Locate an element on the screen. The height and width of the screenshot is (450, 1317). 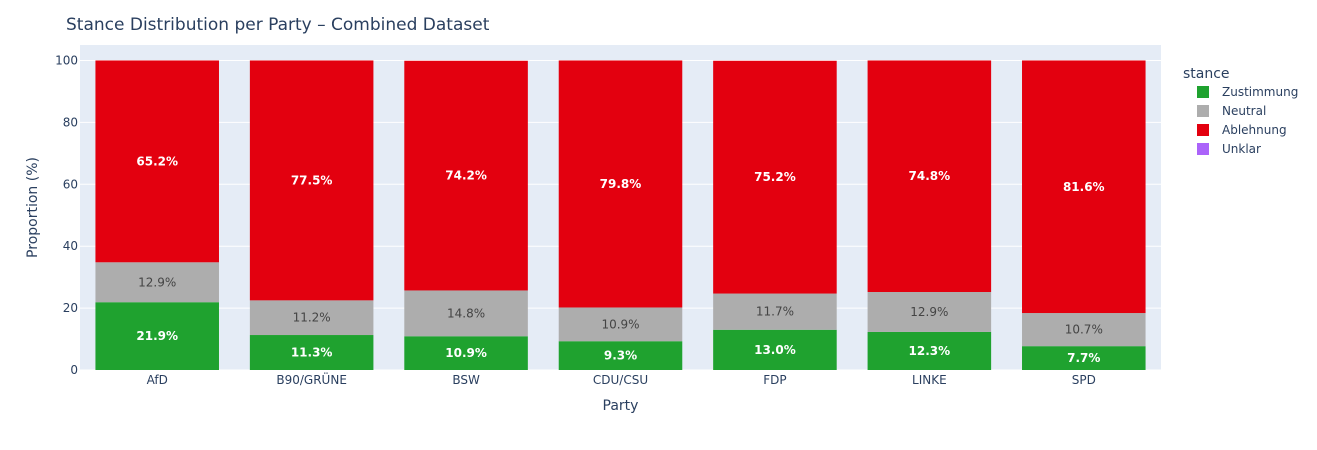
bar-ablehnung-cdu-csu is located at coordinates (620, 184).